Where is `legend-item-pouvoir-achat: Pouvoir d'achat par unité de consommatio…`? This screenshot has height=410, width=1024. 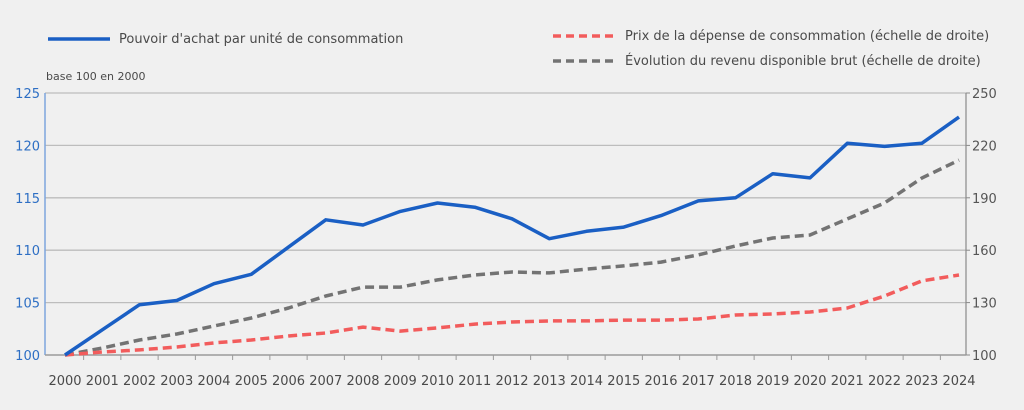 legend-item-pouvoir-achat: Pouvoir d'achat par unité de consommatio… is located at coordinates (225, 39).